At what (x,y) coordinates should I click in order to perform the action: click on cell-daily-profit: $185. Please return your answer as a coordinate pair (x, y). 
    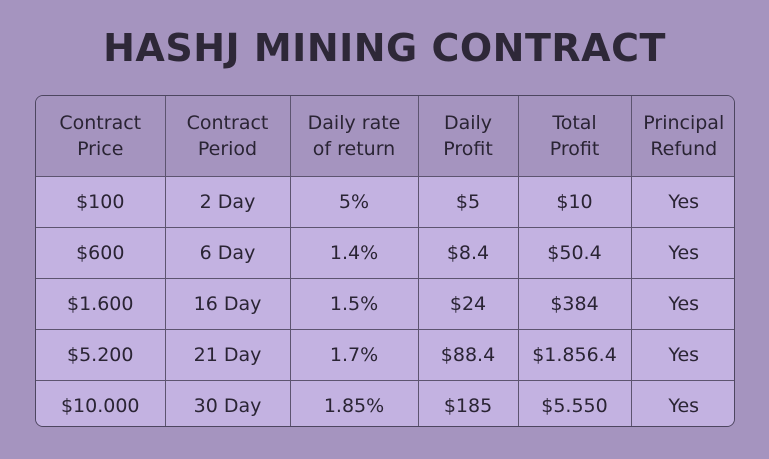
    Looking at the image, I should click on (468, 403).